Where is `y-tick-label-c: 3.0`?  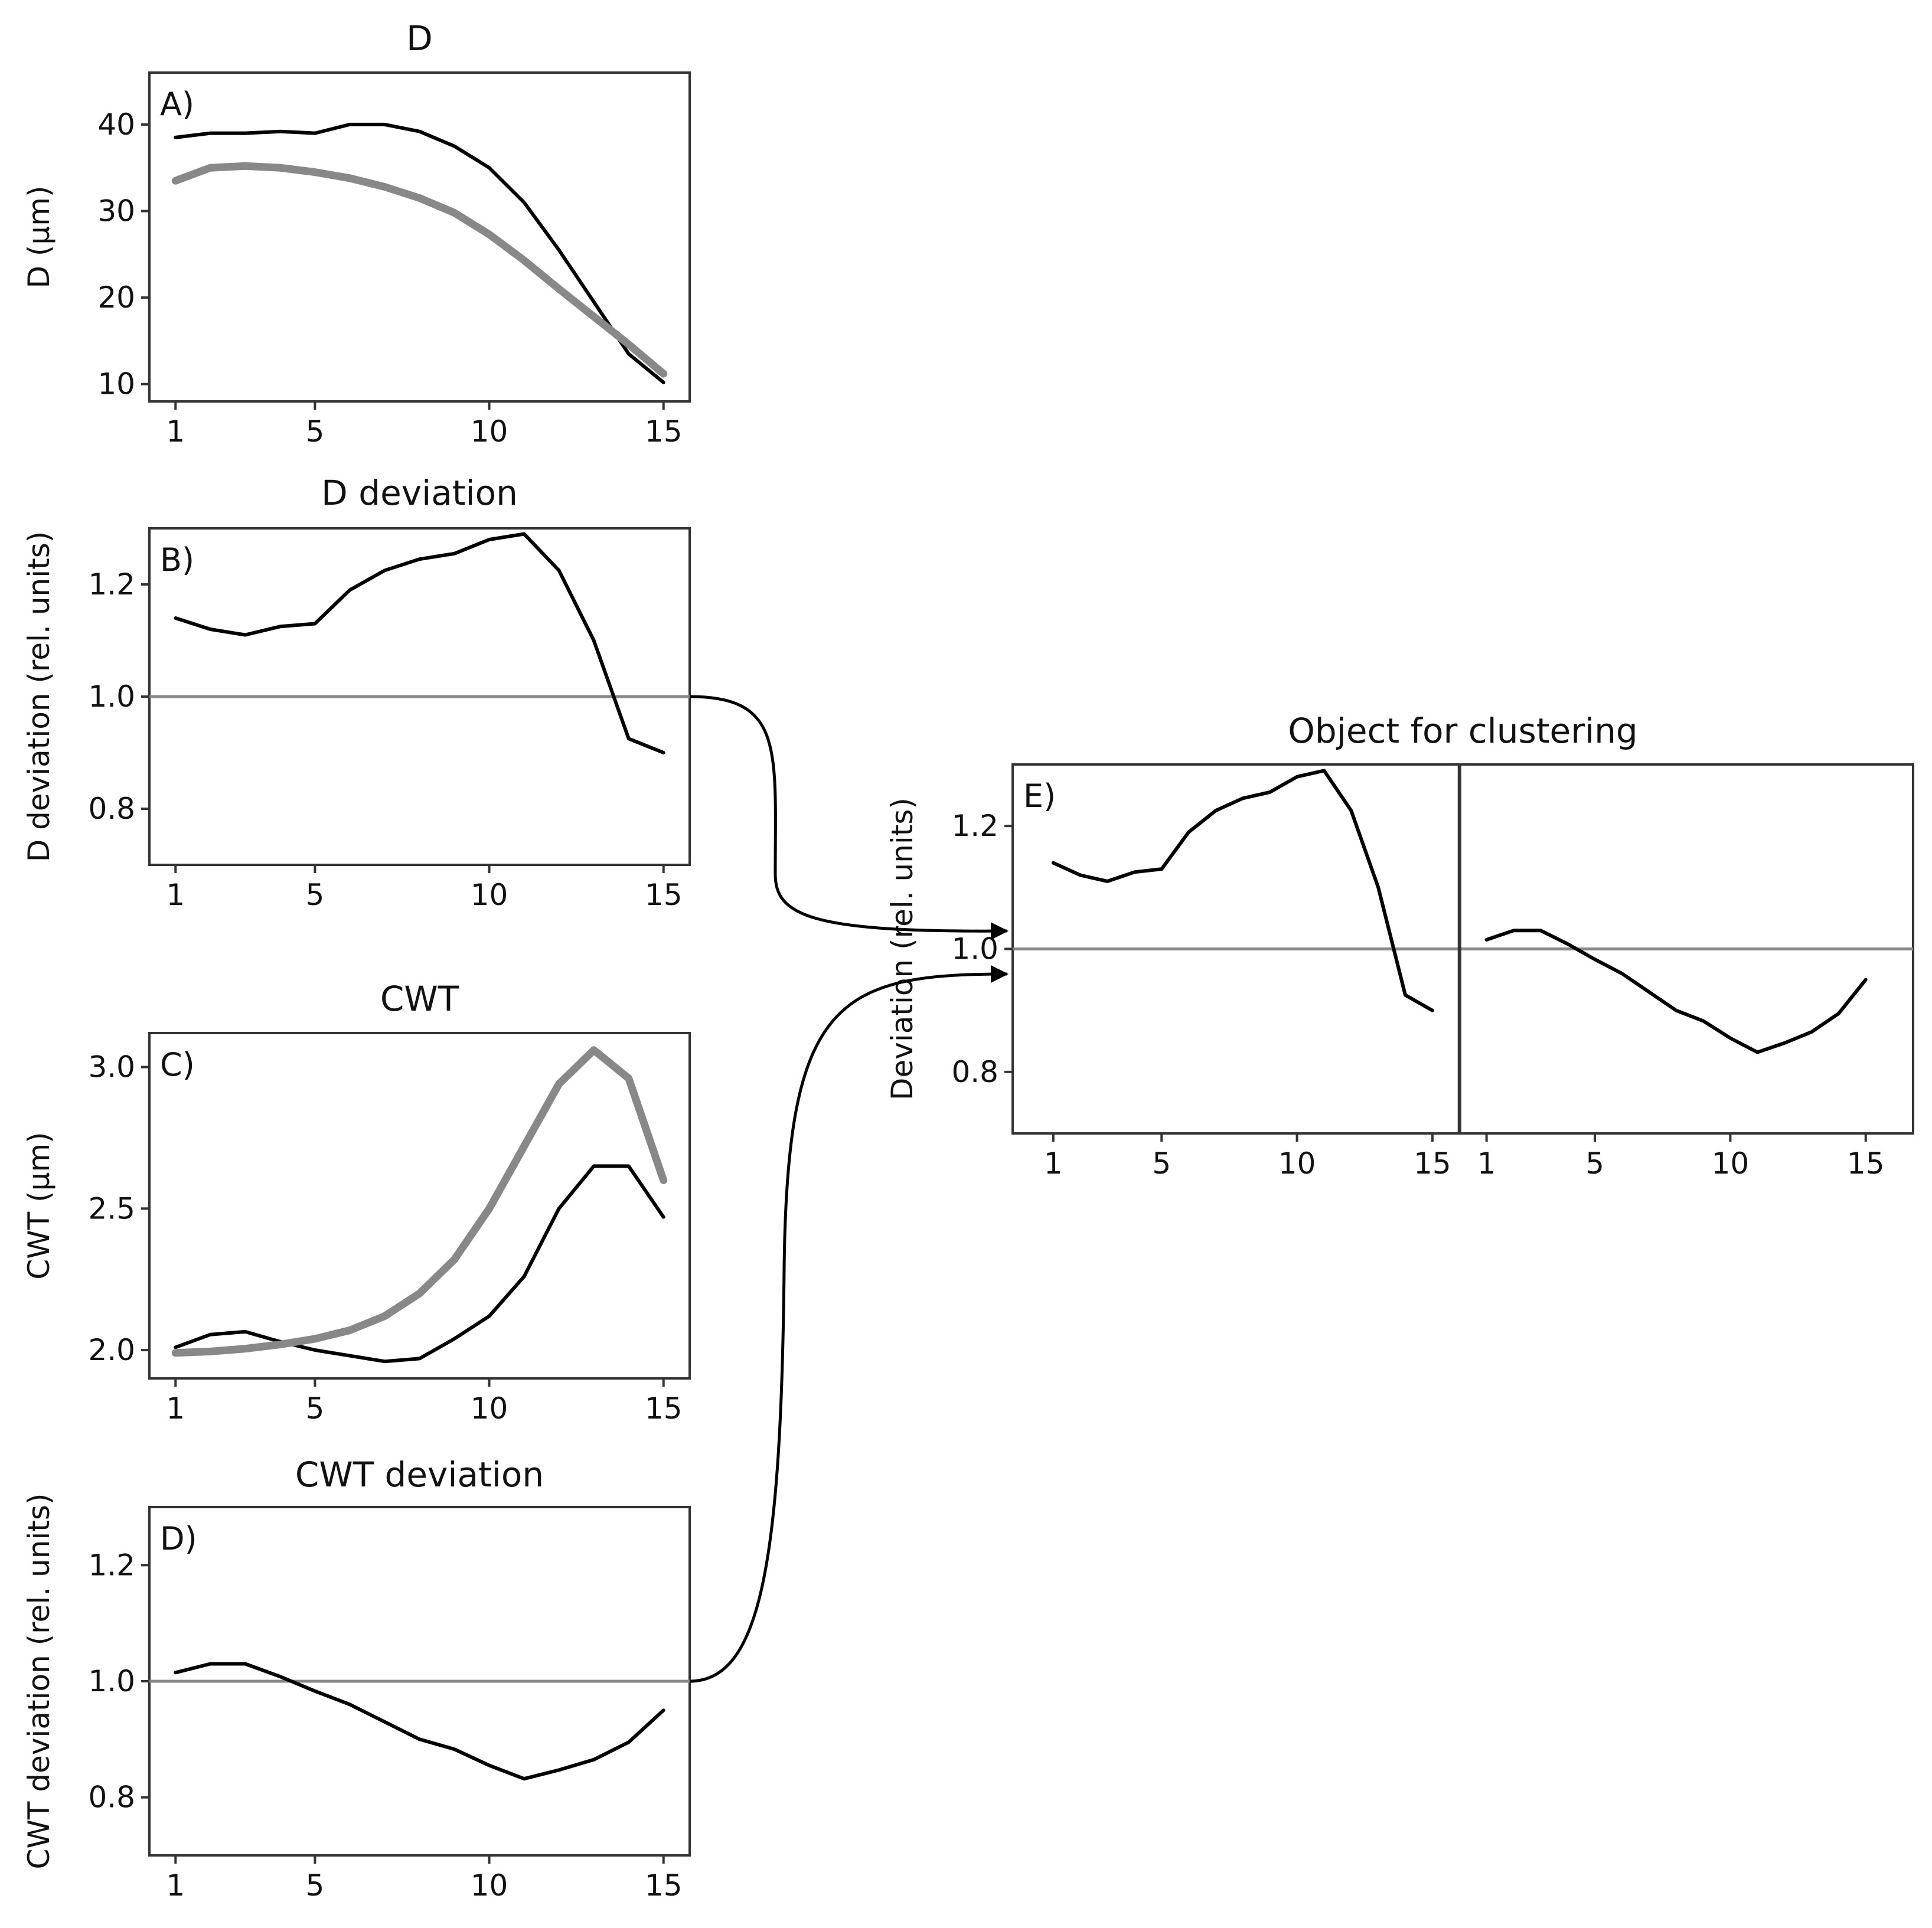 y-tick-label-c: 3.0 is located at coordinates (111, 1067).